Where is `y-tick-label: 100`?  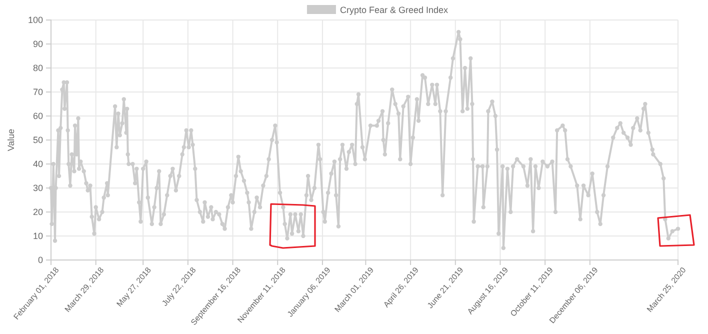 y-tick-label: 100 is located at coordinates (35, 19).